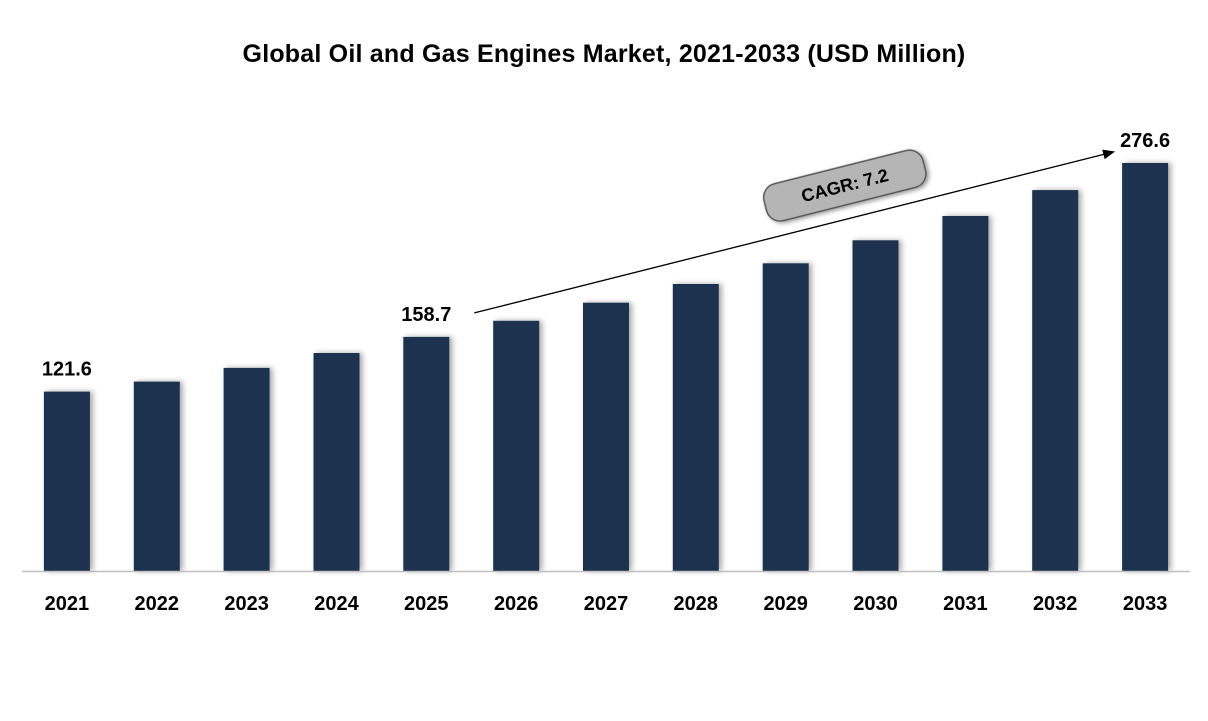 This screenshot has height=721, width=1208. Describe the element at coordinates (1055, 604) in the screenshot. I see `x-tick-label-2032: 2032` at that location.